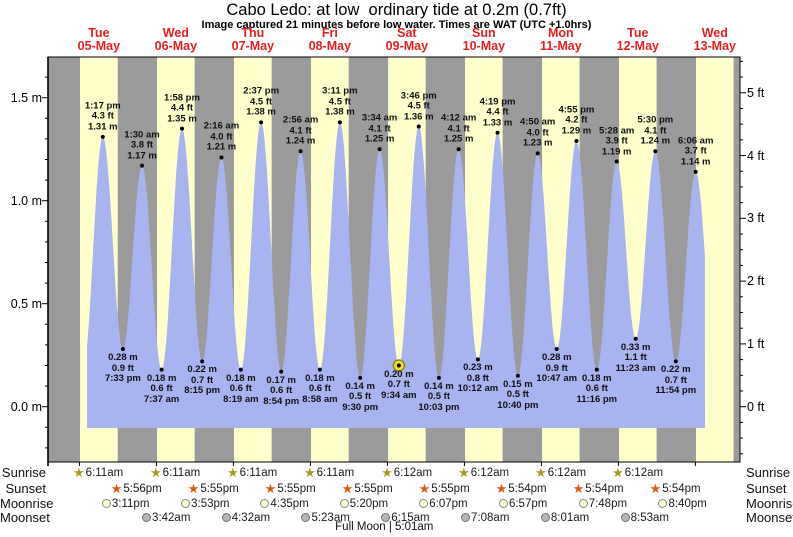 This screenshot has height=537, width=793. Describe the element at coordinates (644, 517) in the screenshot. I see `moonset-entry: 8:53am` at that location.